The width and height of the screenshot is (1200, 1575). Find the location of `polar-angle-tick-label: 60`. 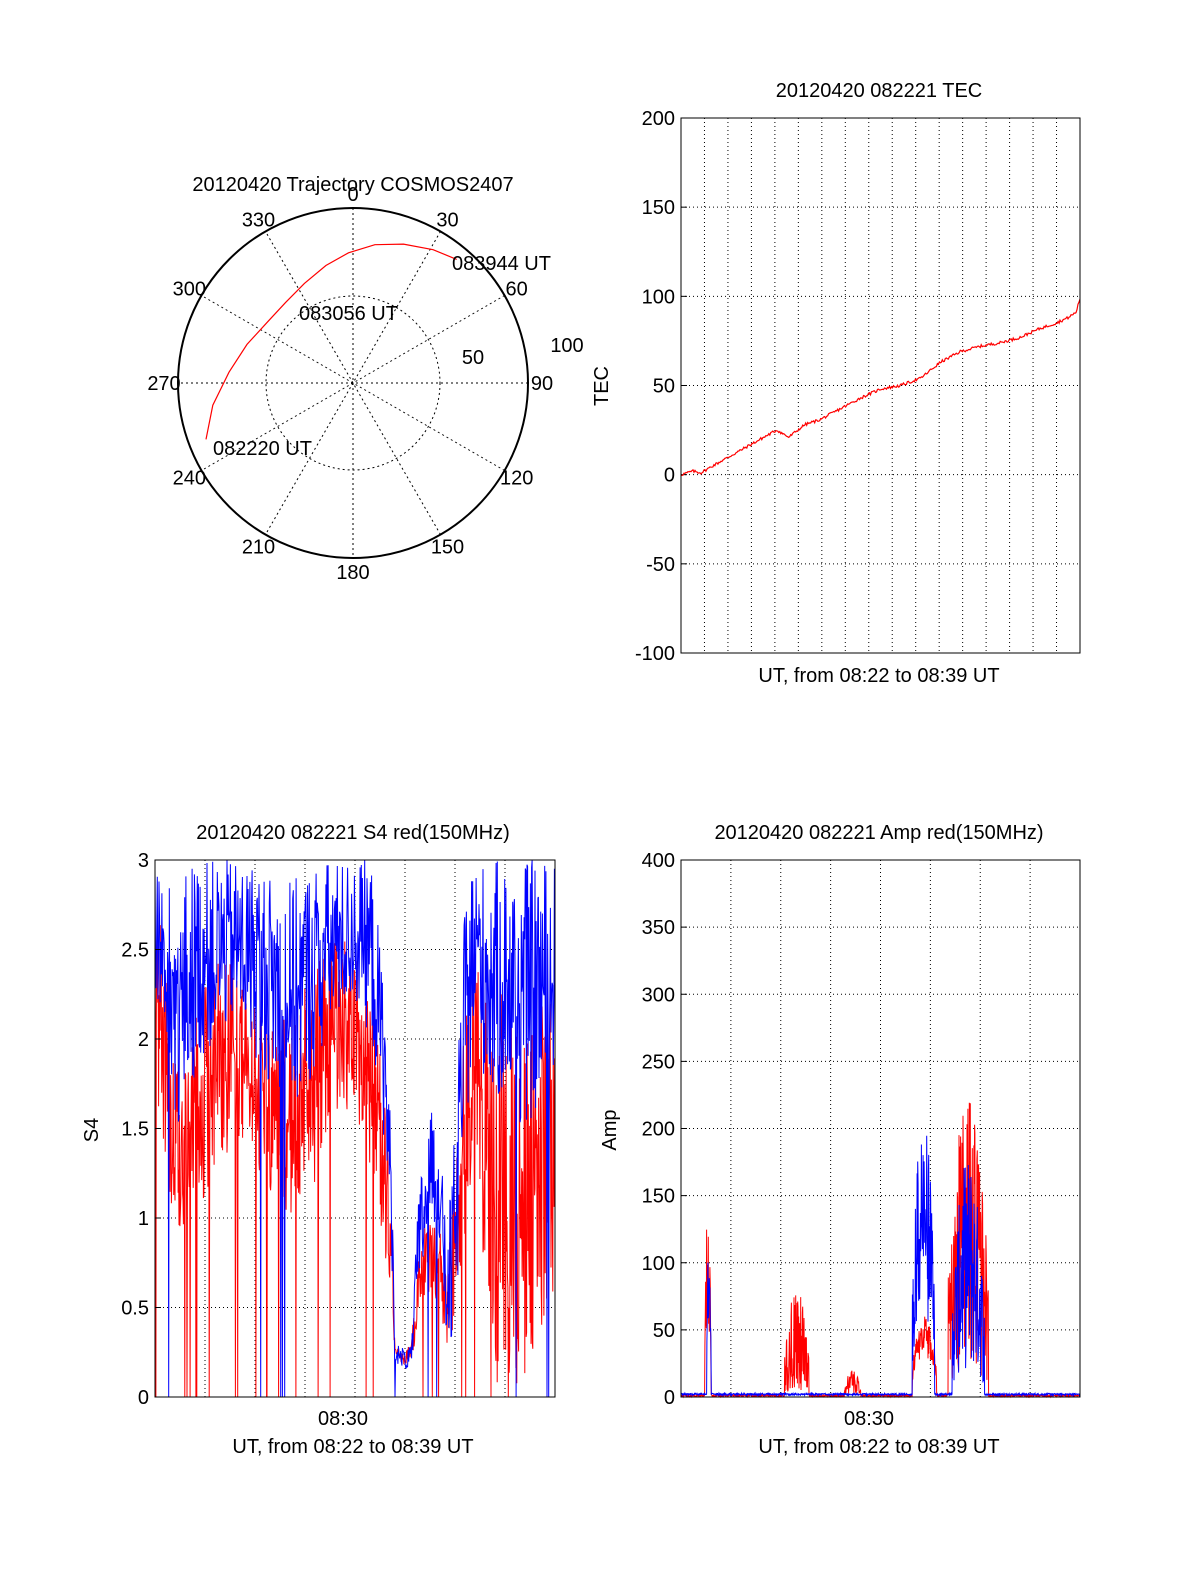

polar-angle-tick-label: 60 is located at coordinates (517, 290).